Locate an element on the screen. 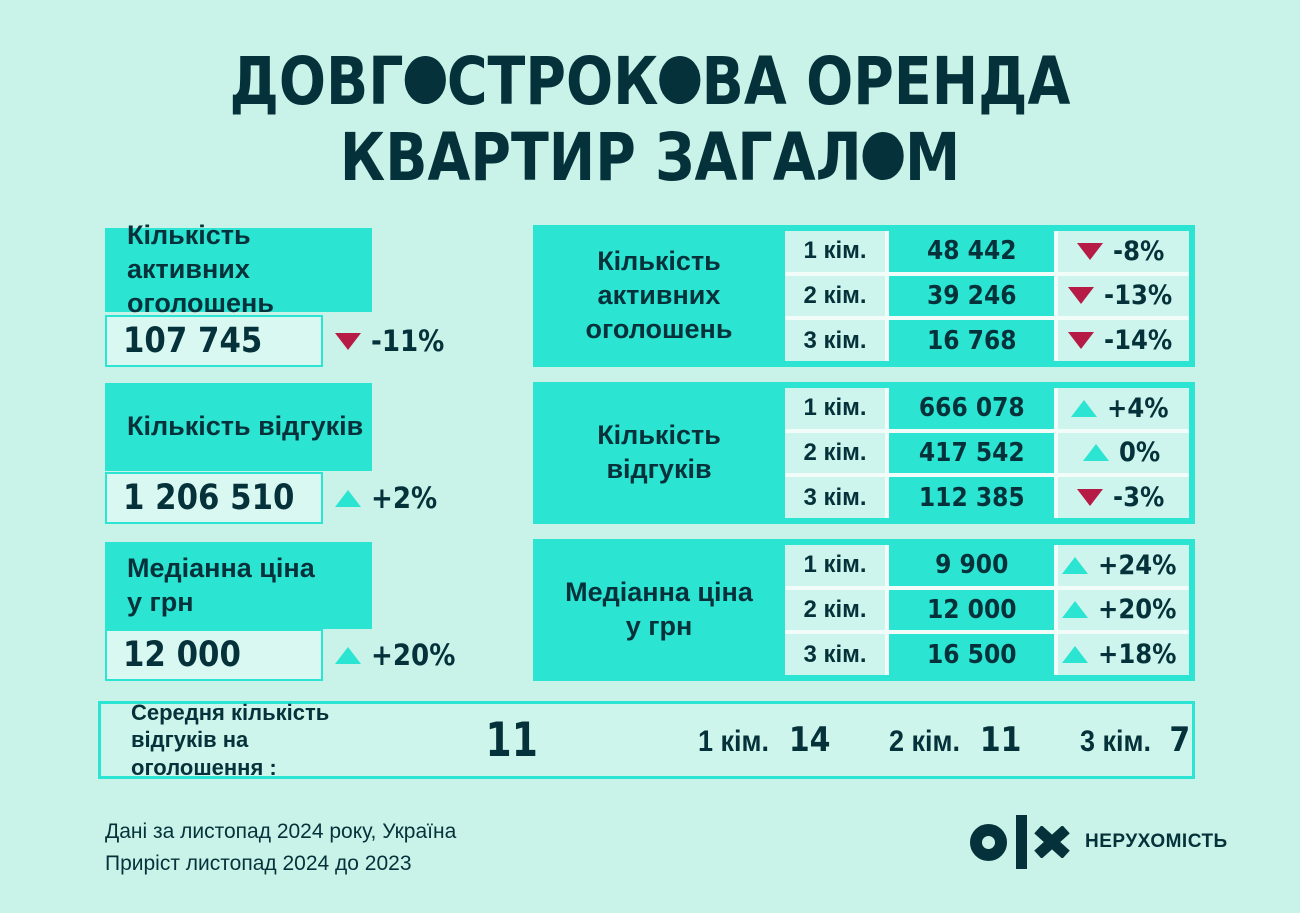  title-line-1: ДОВГОСТРОКОВА ОРЕНДА is located at coordinates (650, 81).